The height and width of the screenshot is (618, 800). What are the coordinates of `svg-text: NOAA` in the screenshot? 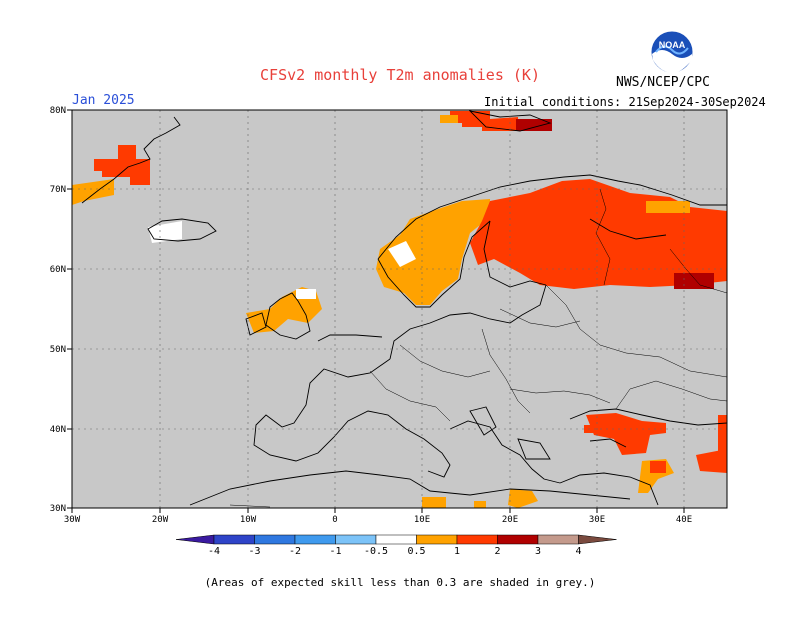 It's located at (672, 45).